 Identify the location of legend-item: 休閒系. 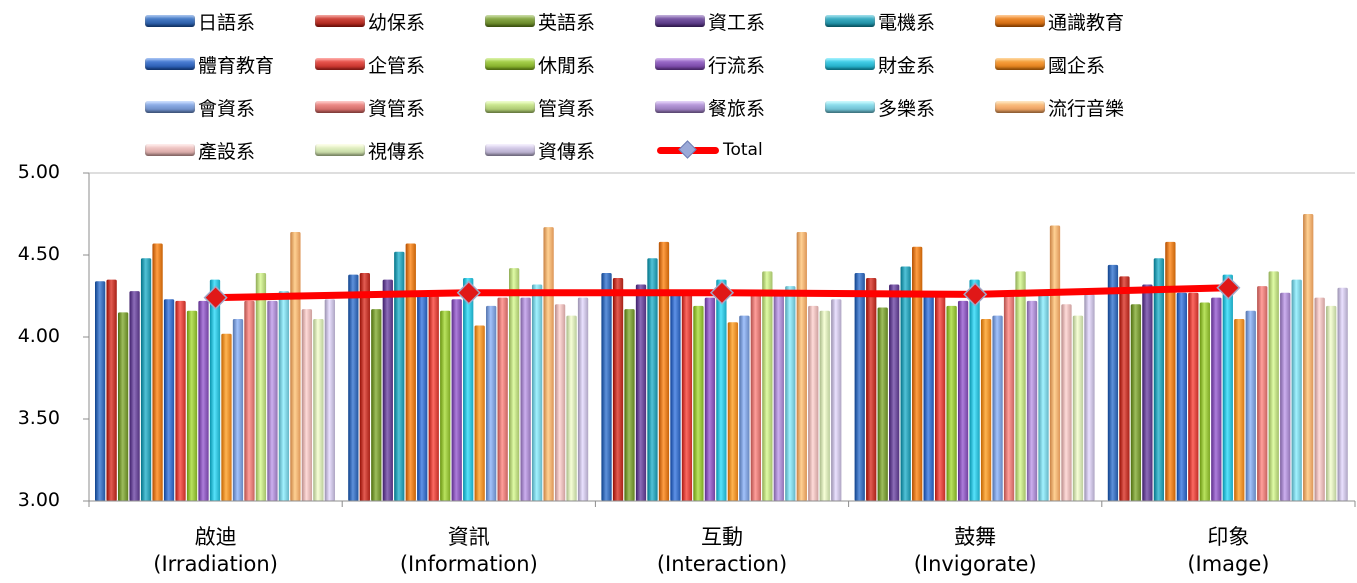
(540, 64).